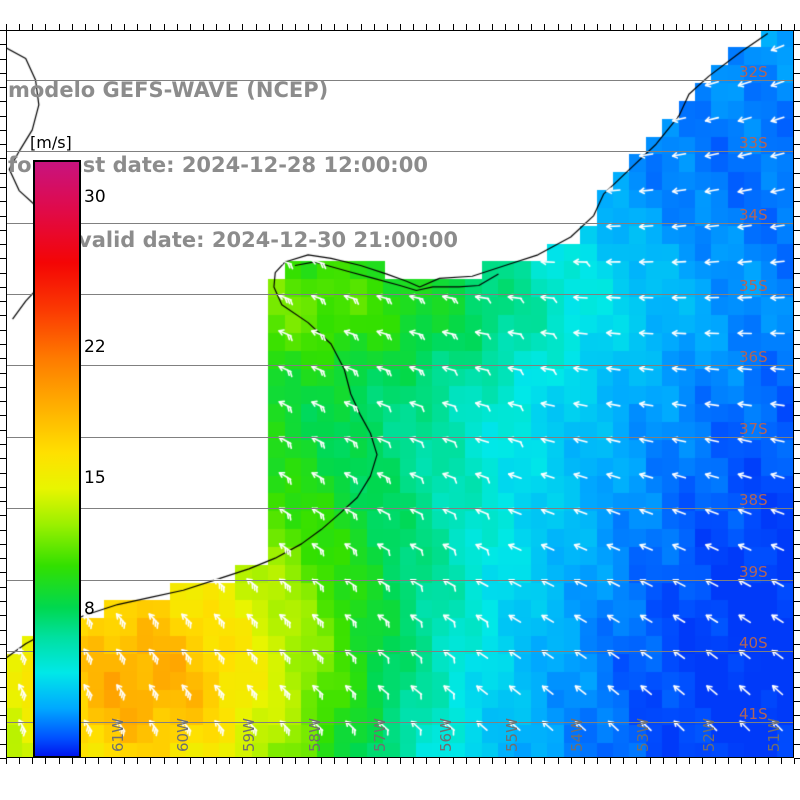 This screenshot has height=800, width=800. What do you see at coordinates (57, 459) in the screenshot?
I see `colorbar` at bounding box center [57, 459].